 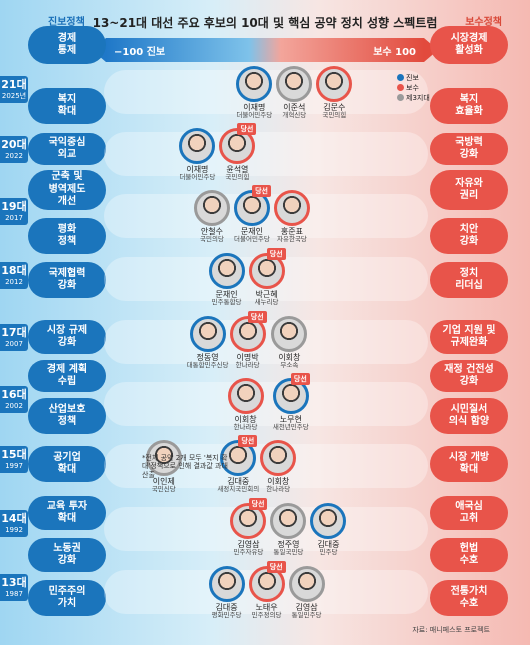 I want to click on candidate-name: 김문수, so click(x=334, y=107).